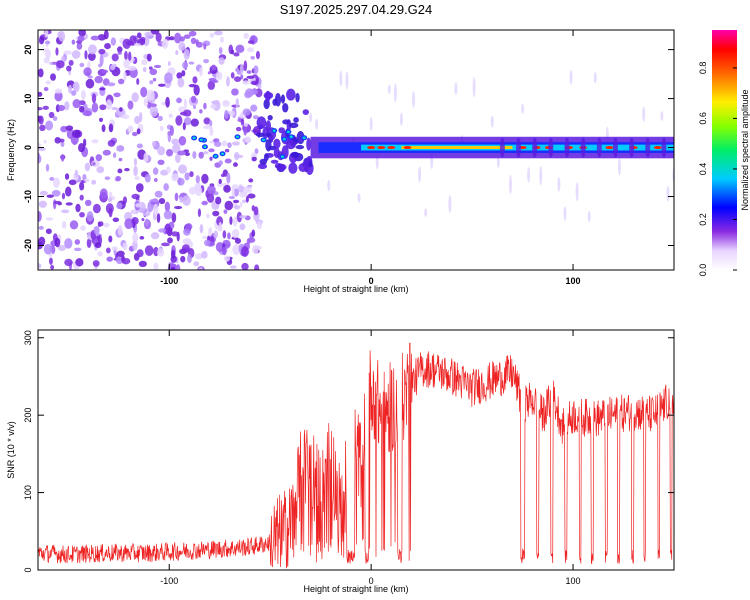 Image resolution: width=750 pixels, height=600 pixels. Describe the element at coordinates (28, 196) in the screenshot. I see `y-tick-label: -10` at that location.